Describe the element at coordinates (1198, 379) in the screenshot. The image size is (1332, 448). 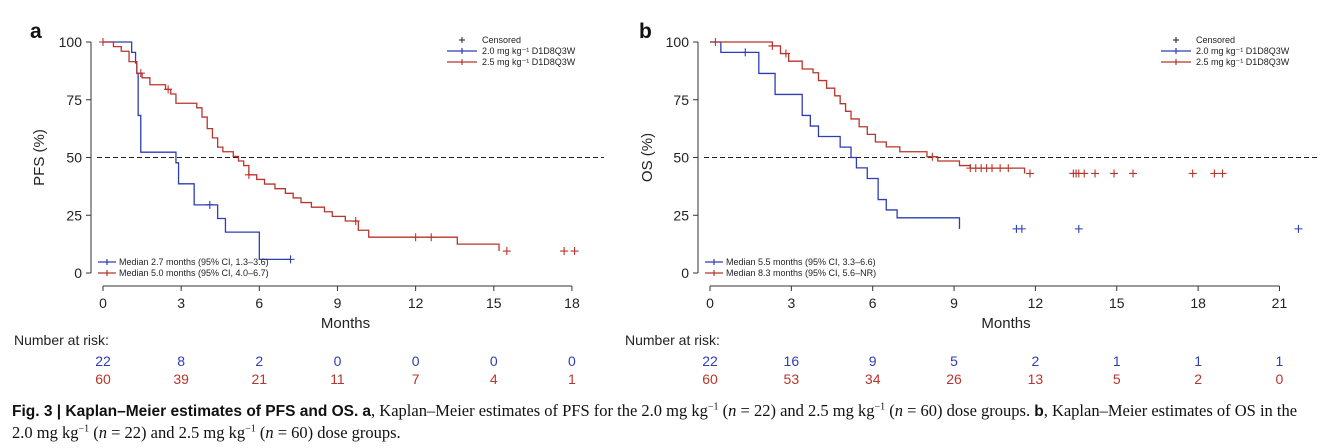
I see `risk-count: 2` at that location.